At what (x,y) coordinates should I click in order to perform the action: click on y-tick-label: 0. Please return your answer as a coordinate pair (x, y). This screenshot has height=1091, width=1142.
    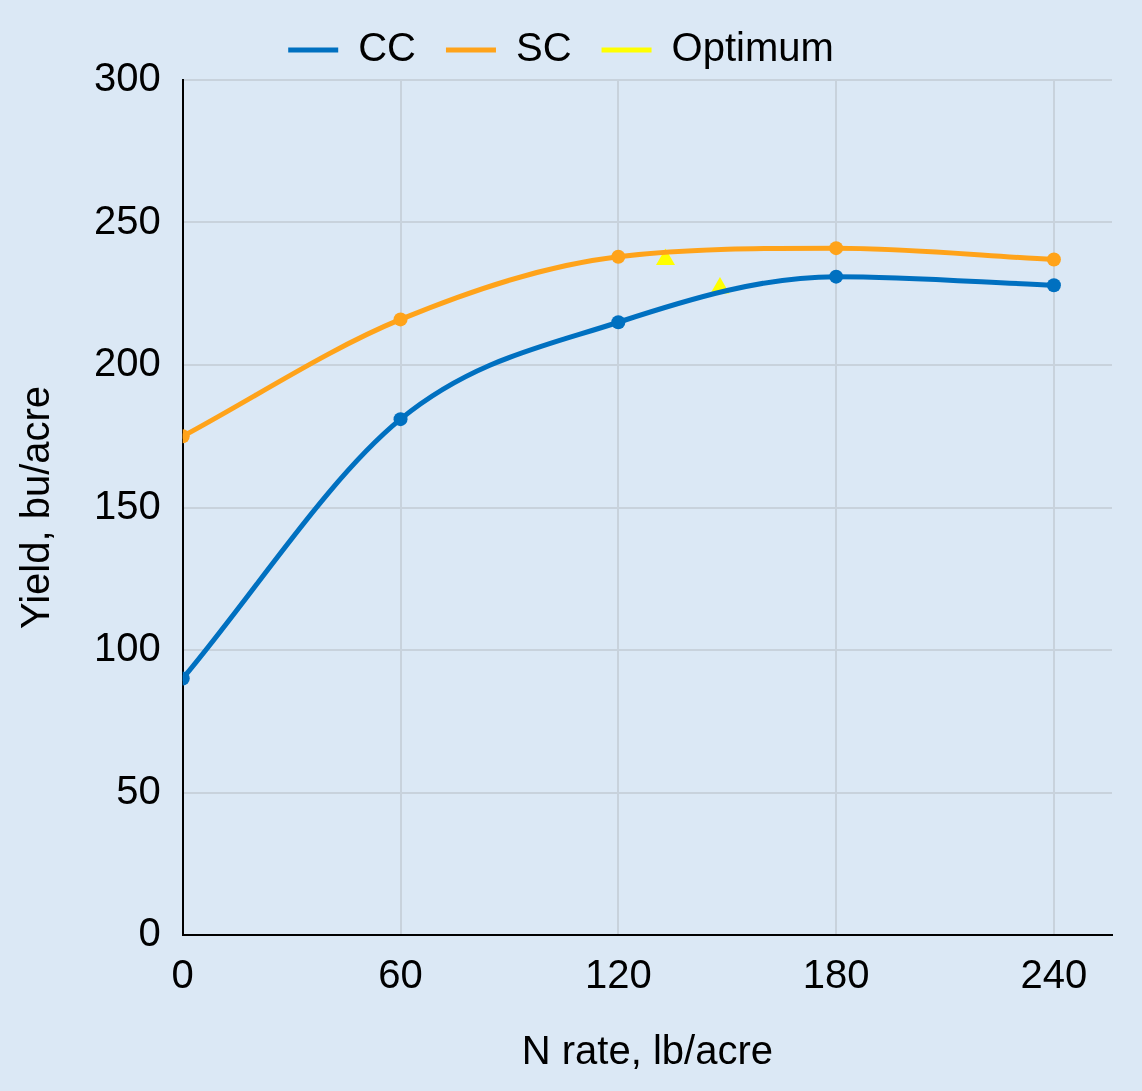
    Looking at the image, I should click on (149, 932).